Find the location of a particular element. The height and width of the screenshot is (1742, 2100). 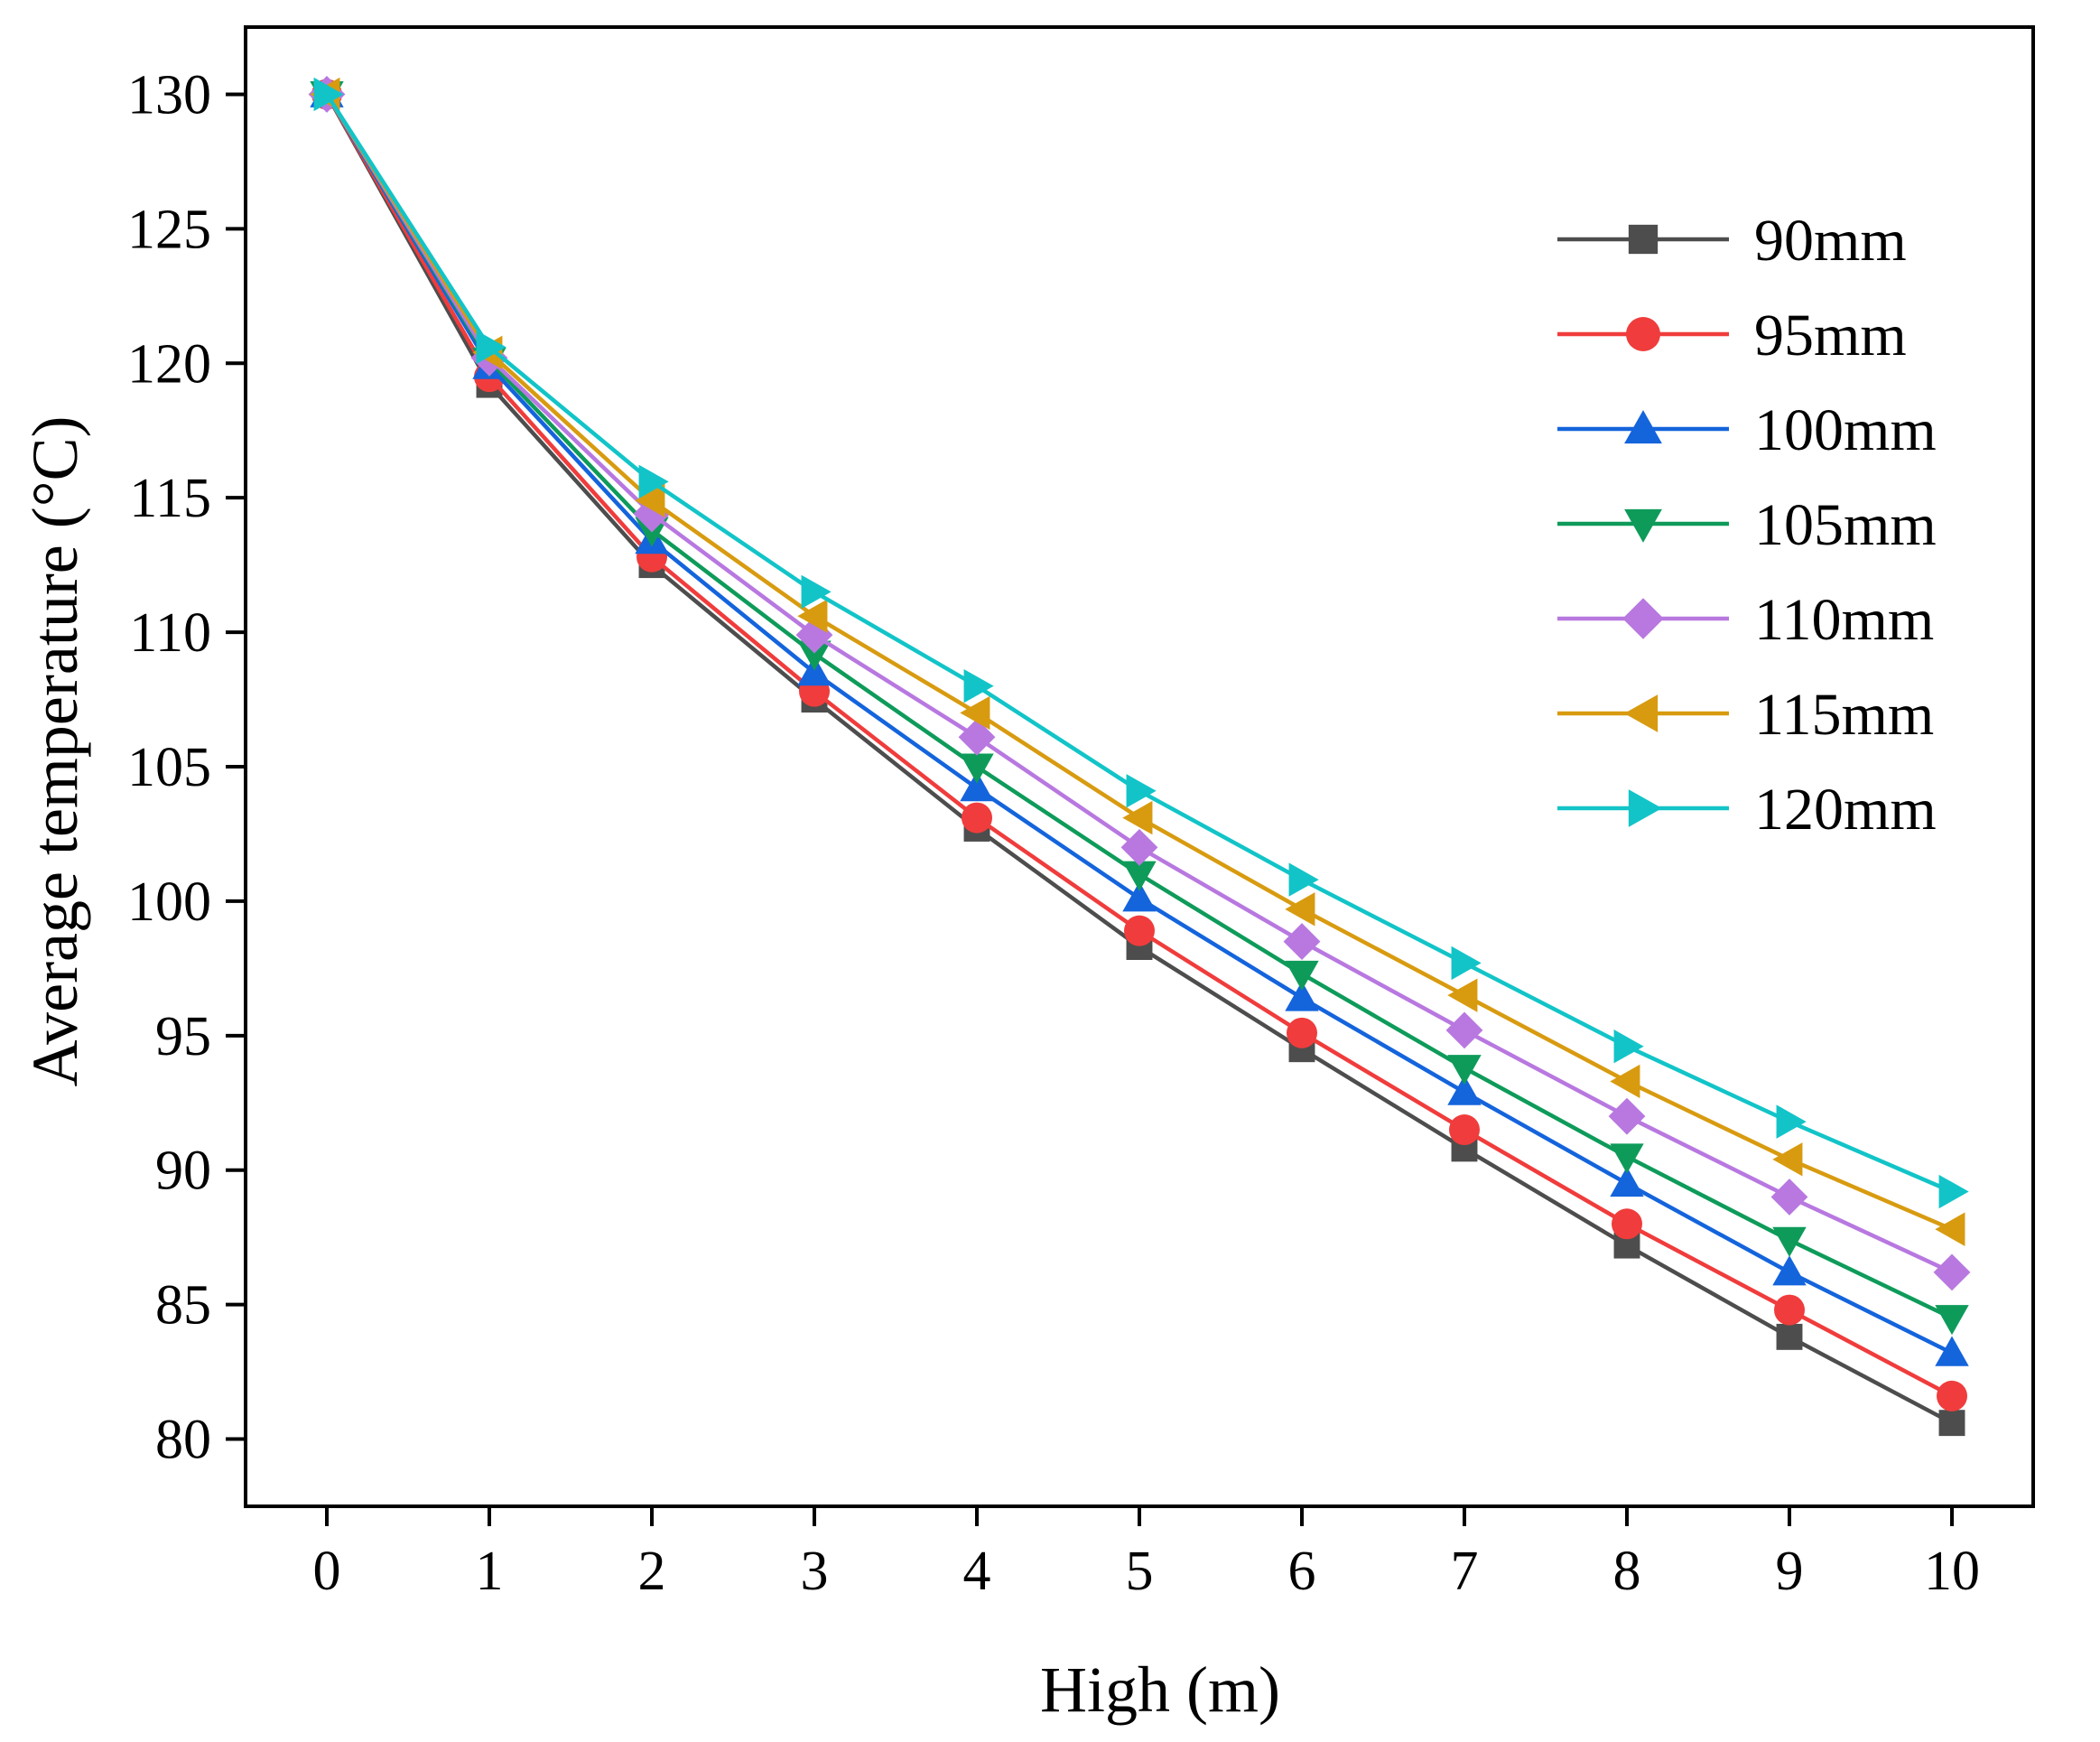

x-tick-label: 5 is located at coordinates (1140, 1572).